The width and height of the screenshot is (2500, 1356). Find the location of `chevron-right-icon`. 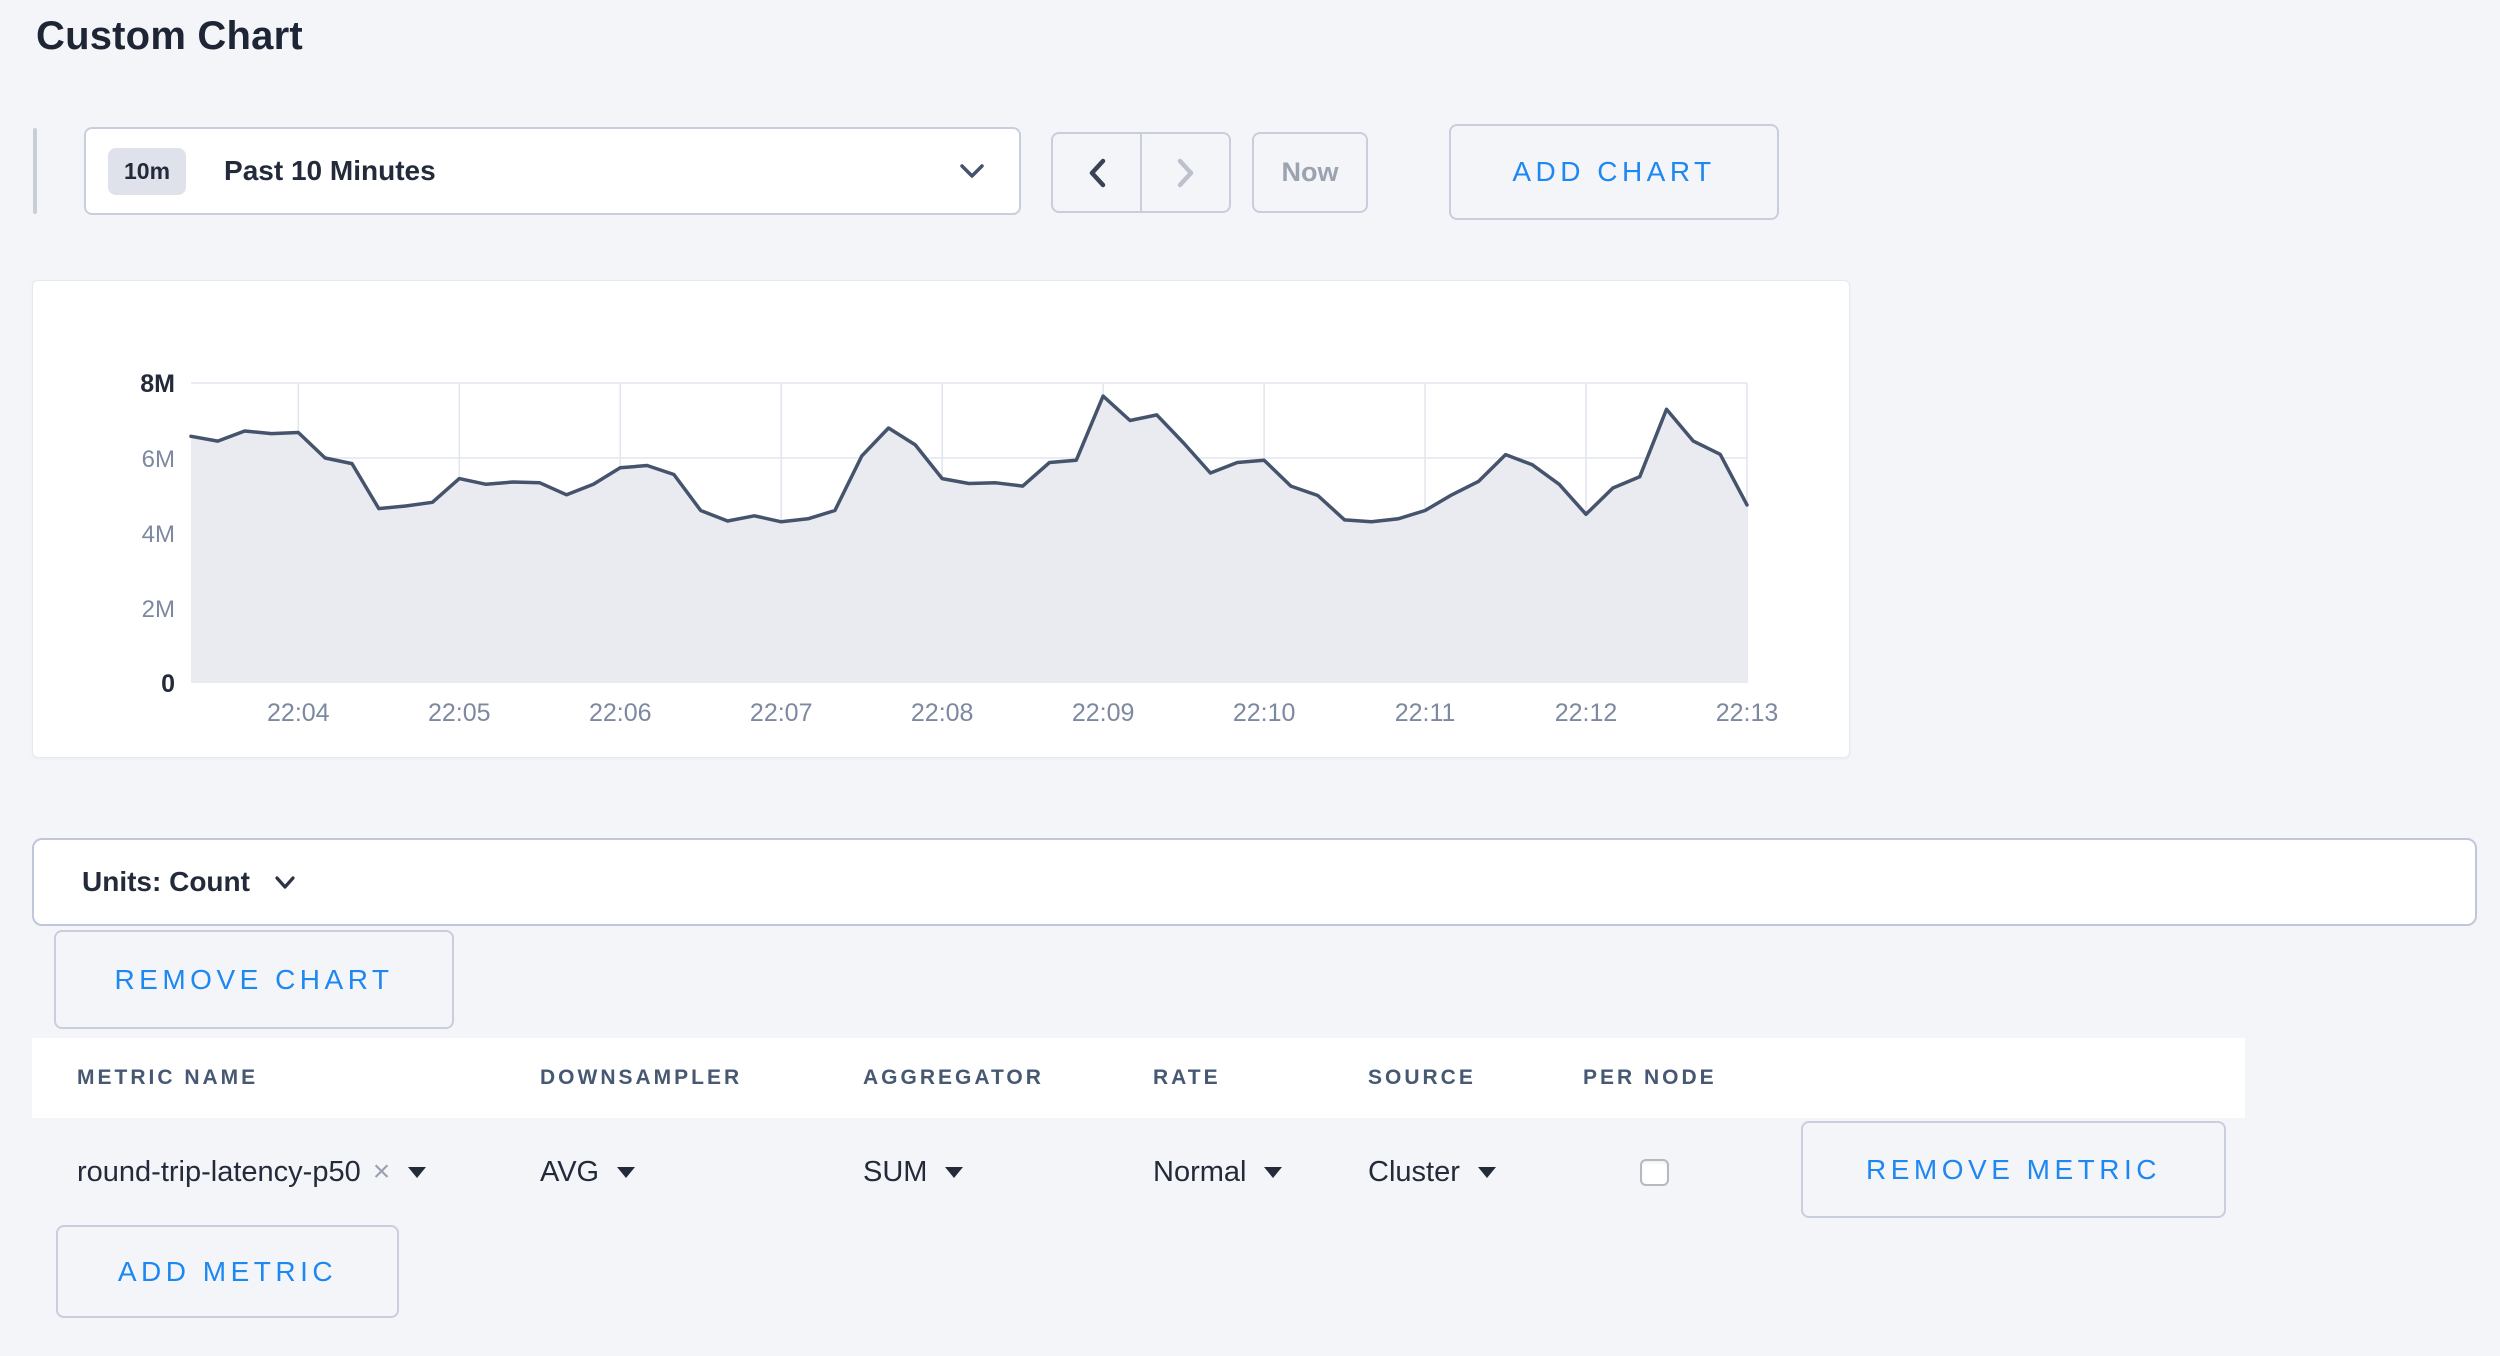

chevron-right-icon is located at coordinates (1186, 173).